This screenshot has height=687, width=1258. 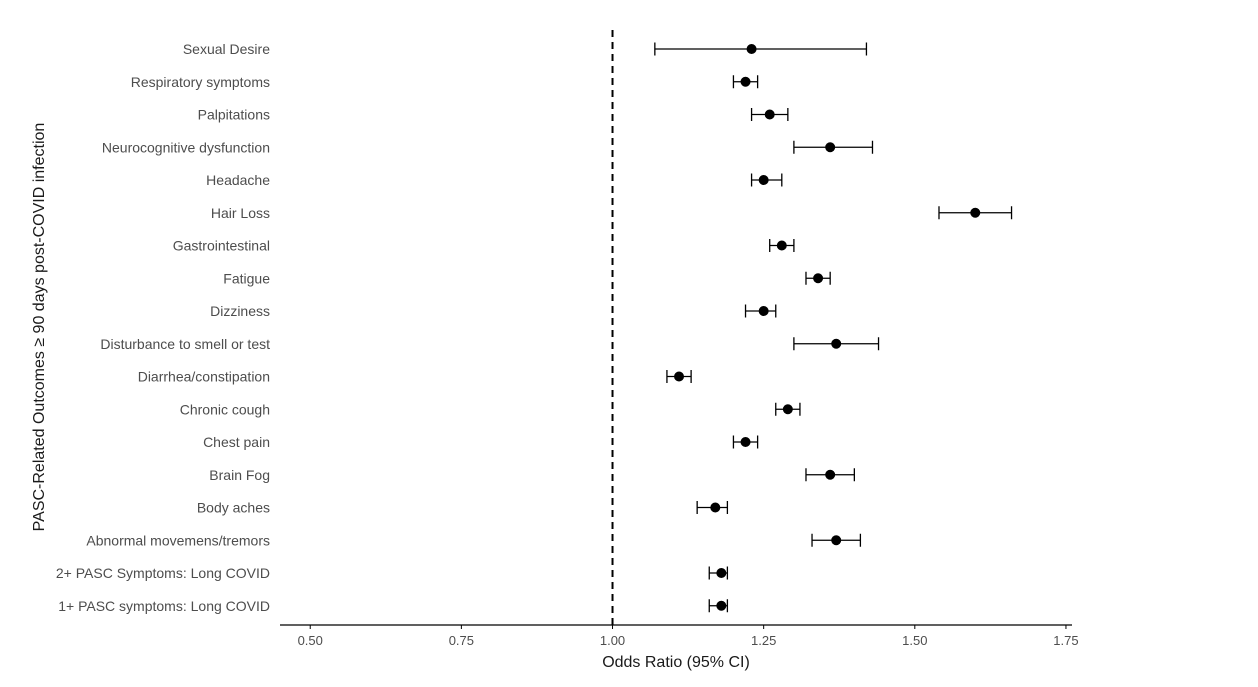 What do you see at coordinates (612, 213) in the screenshot?
I see `forest-row: Hair Loss` at bounding box center [612, 213].